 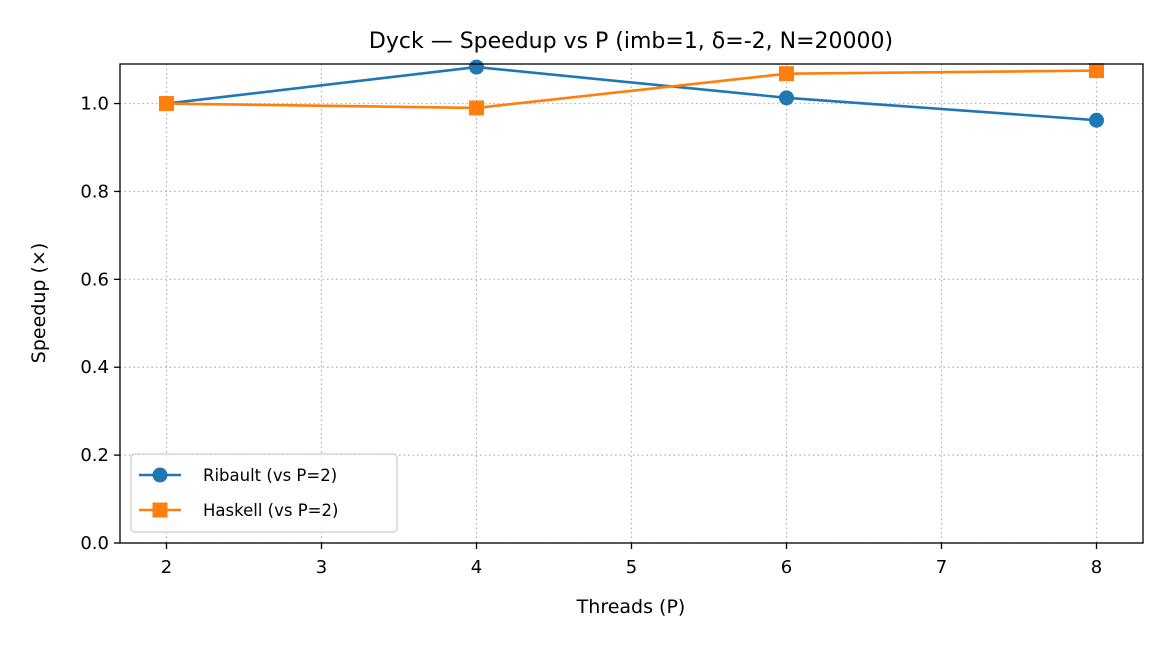 I want to click on y-tick-label: 0.2, so click(x=94, y=455).